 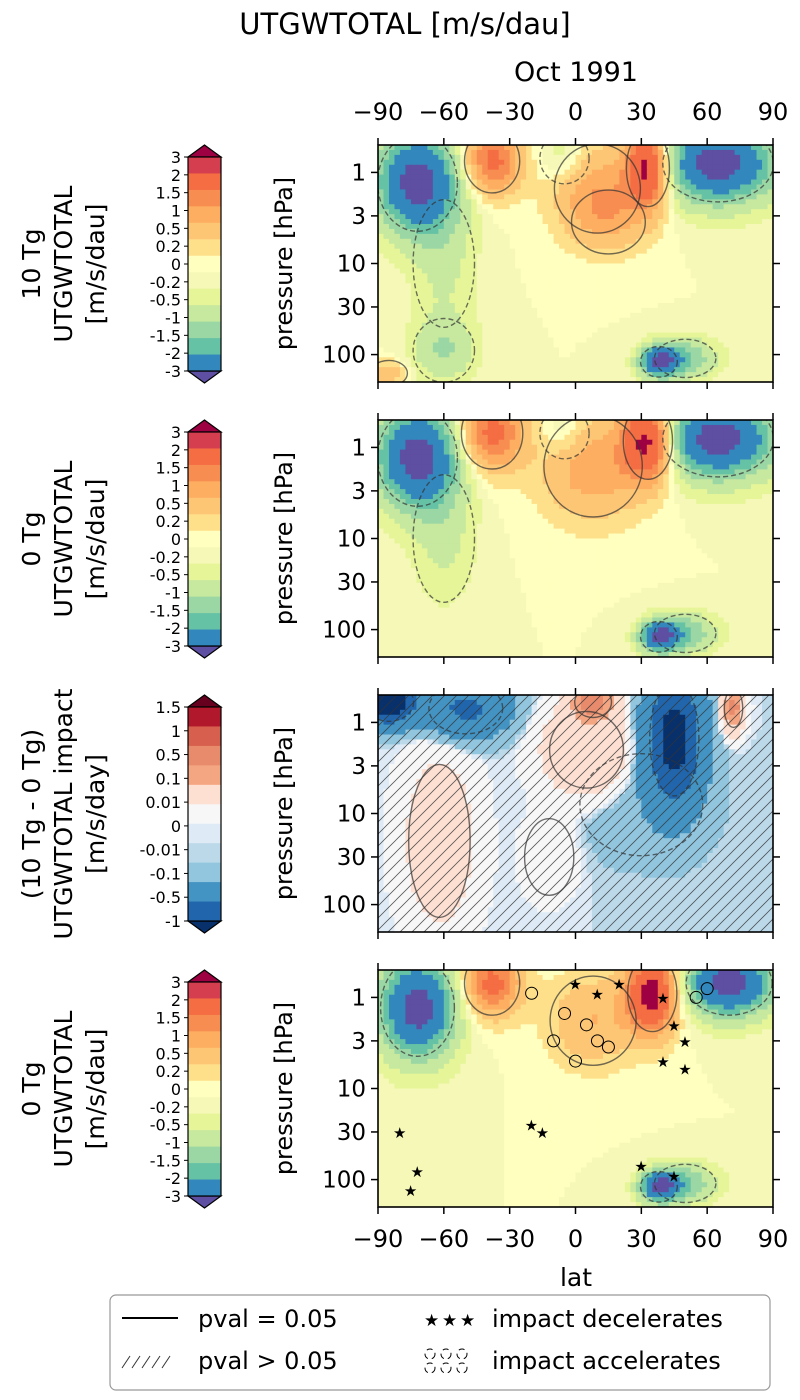 I want to click on x-tick-label-top: 30, so click(x=641, y=112).